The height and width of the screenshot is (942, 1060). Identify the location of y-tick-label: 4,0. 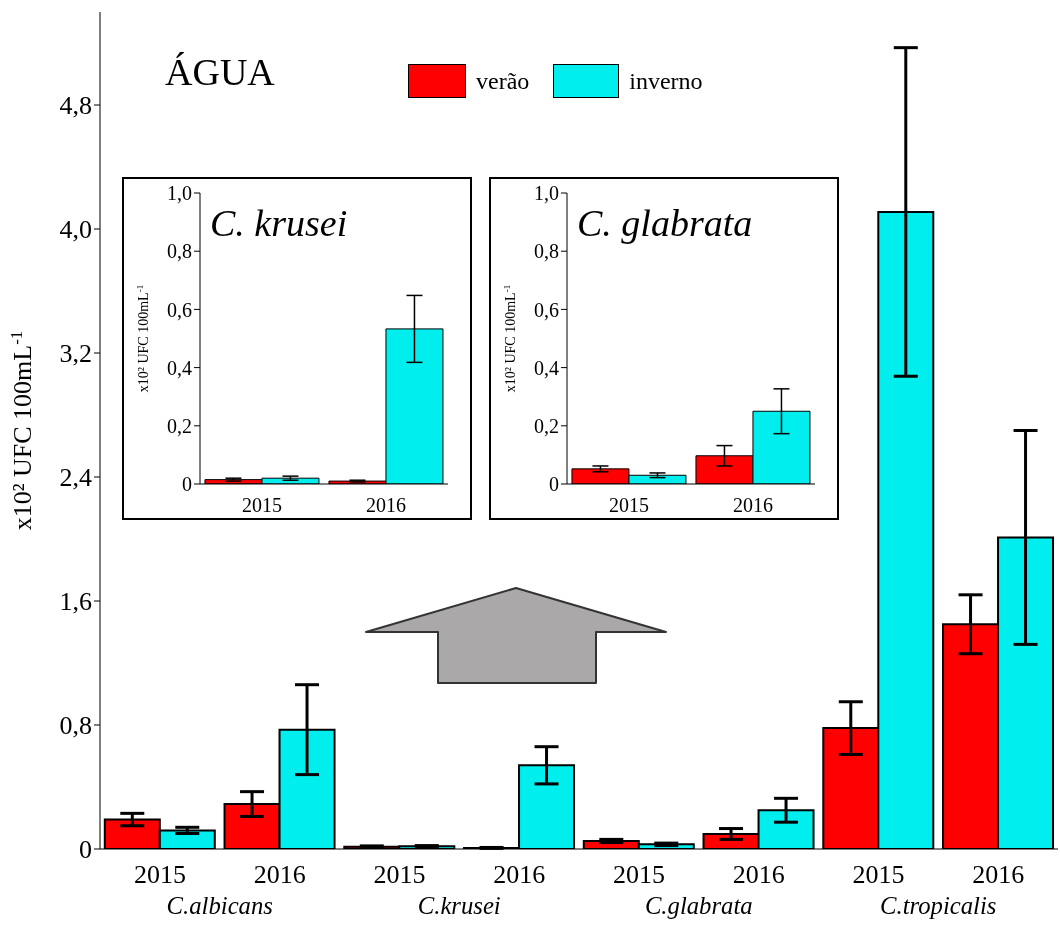
(75, 230).